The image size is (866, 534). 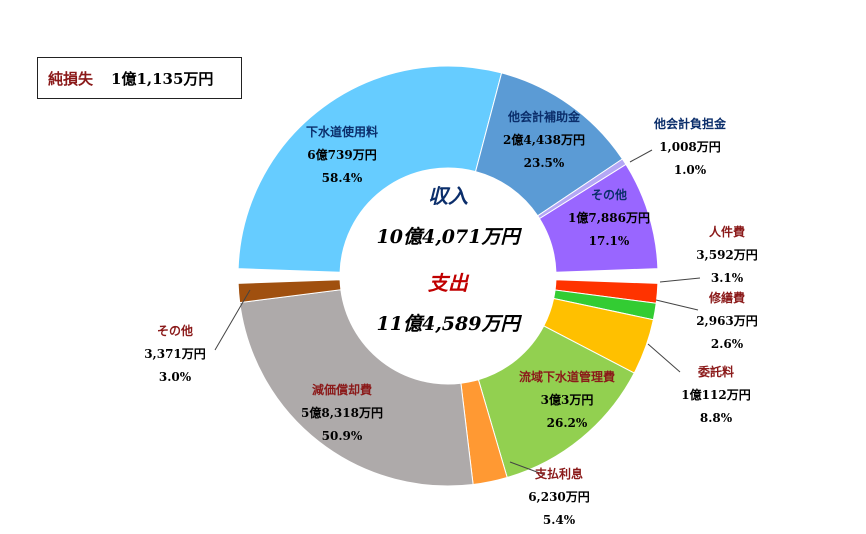 What do you see at coordinates (342, 131) in the screenshot?
I see `revenue-label-name-0: 下水道使用料` at bounding box center [342, 131].